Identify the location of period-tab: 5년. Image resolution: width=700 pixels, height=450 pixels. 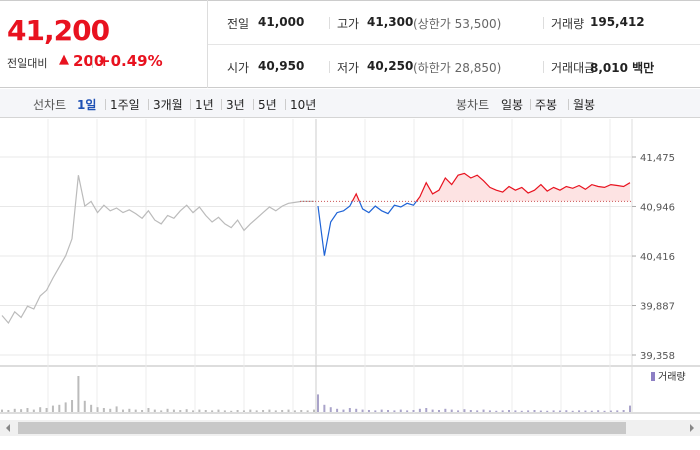
(267, 105).